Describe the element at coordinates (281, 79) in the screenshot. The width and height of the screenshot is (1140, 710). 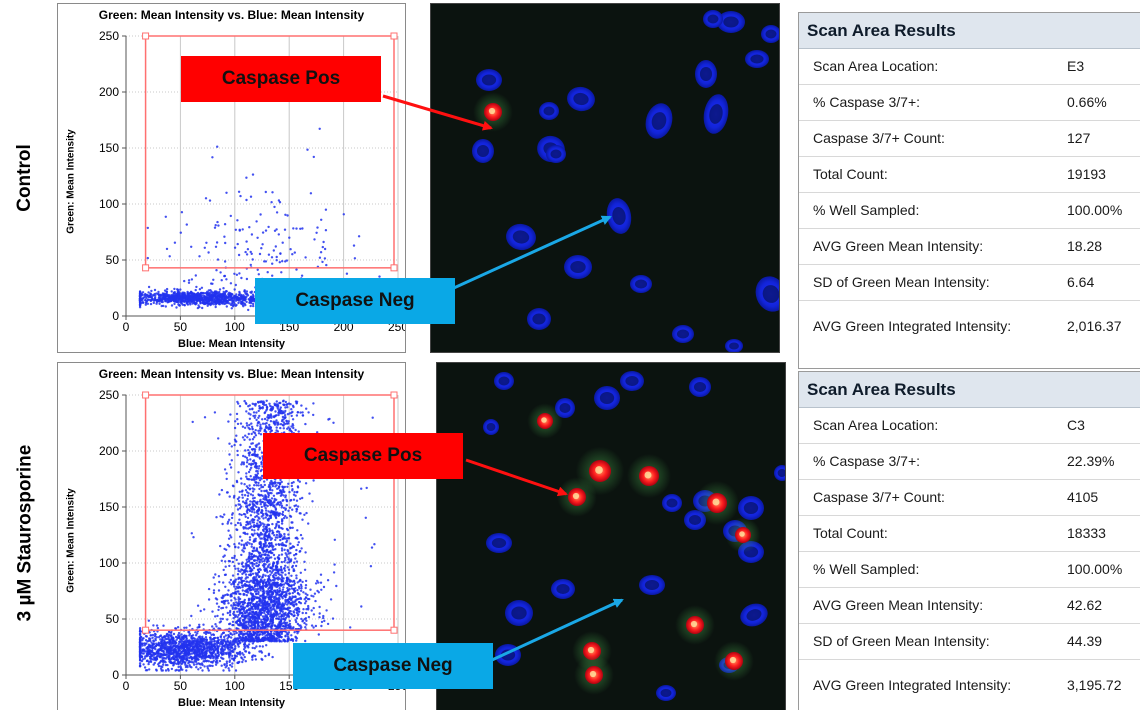
I see `callout-caspase-pos-control: Caspase Pos` at that location.